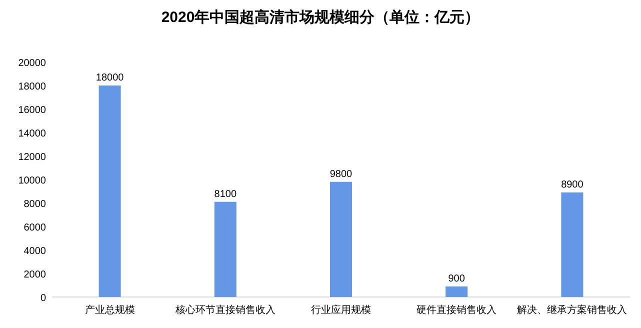 This screenshot has height=328, width=641. I want to click on x-tick-label: 解决、继承方案销售收入, so click(572, 310).